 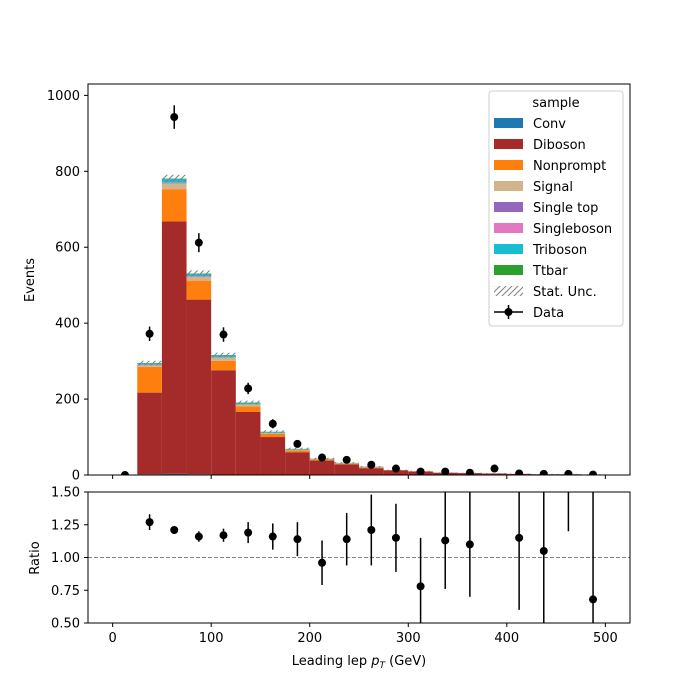 I want to click on legend-title: sample, so click(x=555, y=103).